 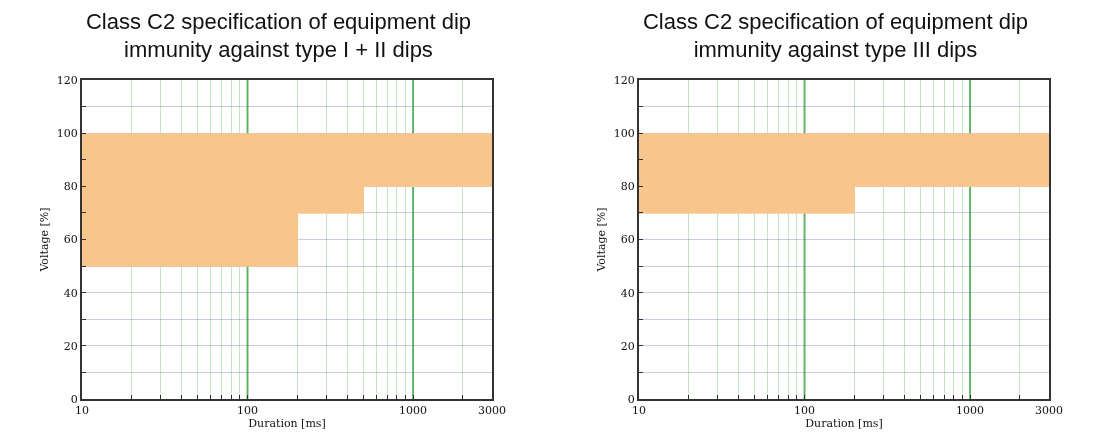 I want to click on chart-title: Class C2 specification of equipment dip immunity against type III dips, so click(x=835, y=35).